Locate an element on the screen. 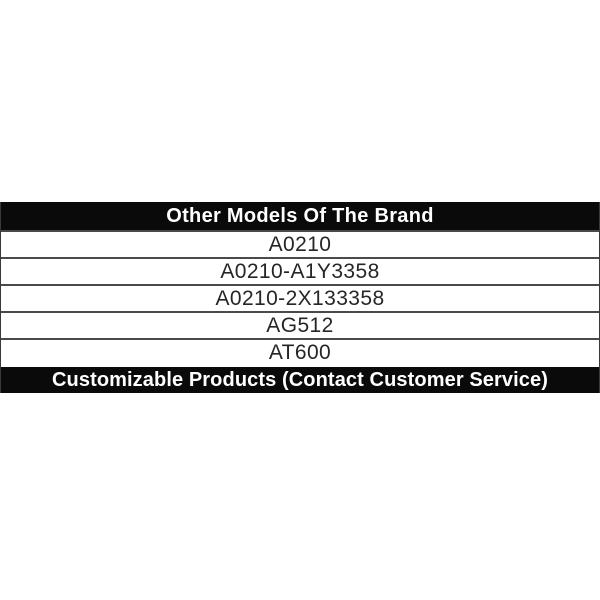 This screenshot has height=600, width=600. model-row: A0210 is located at coordinates (300, 245).